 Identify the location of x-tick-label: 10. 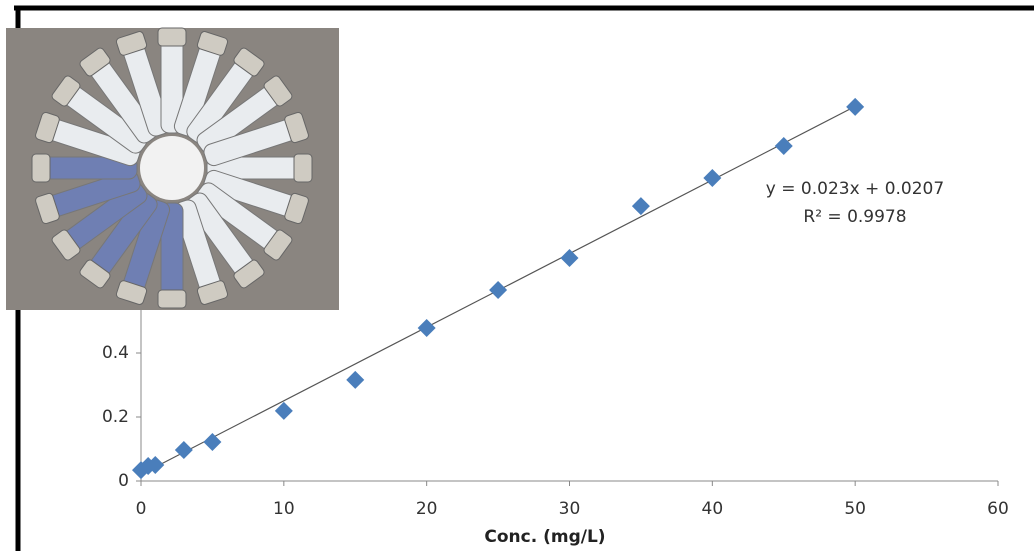
(284, 509).